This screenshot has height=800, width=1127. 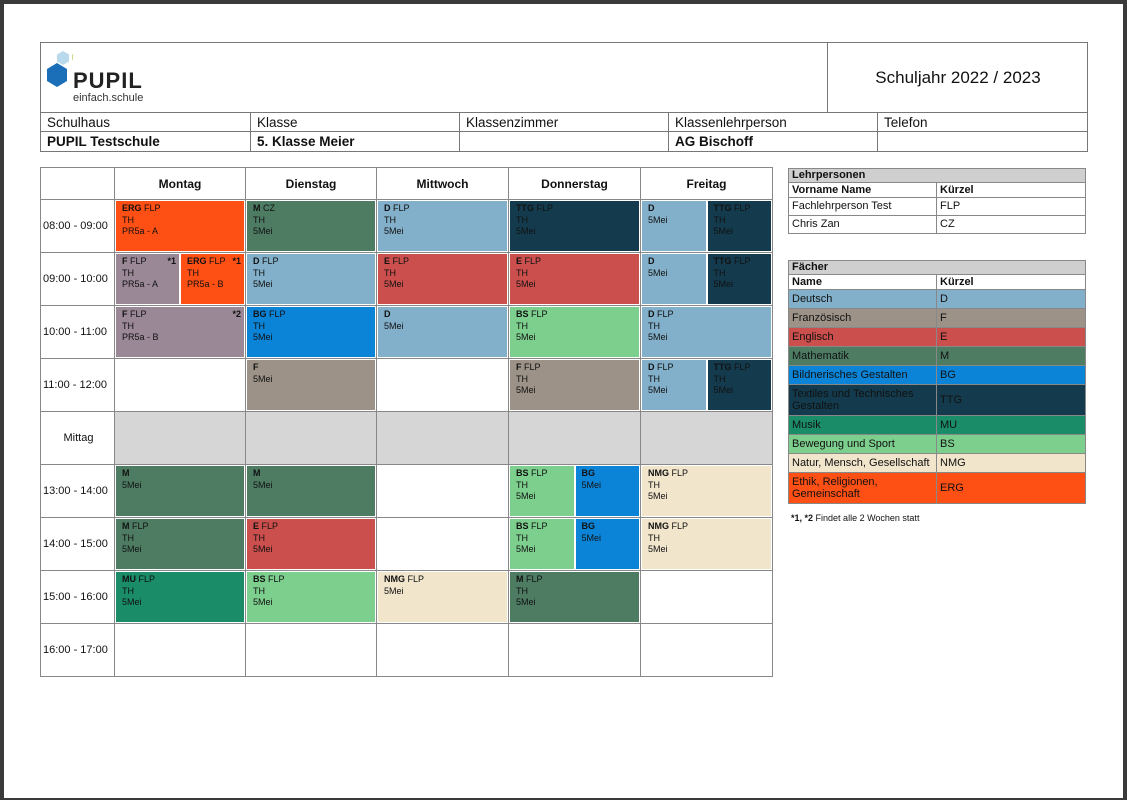 What do you see at coordinates (108, 98) in the screenshot?
I see `logo-tagline: einfach.schule` at bounding box center [108, 98].